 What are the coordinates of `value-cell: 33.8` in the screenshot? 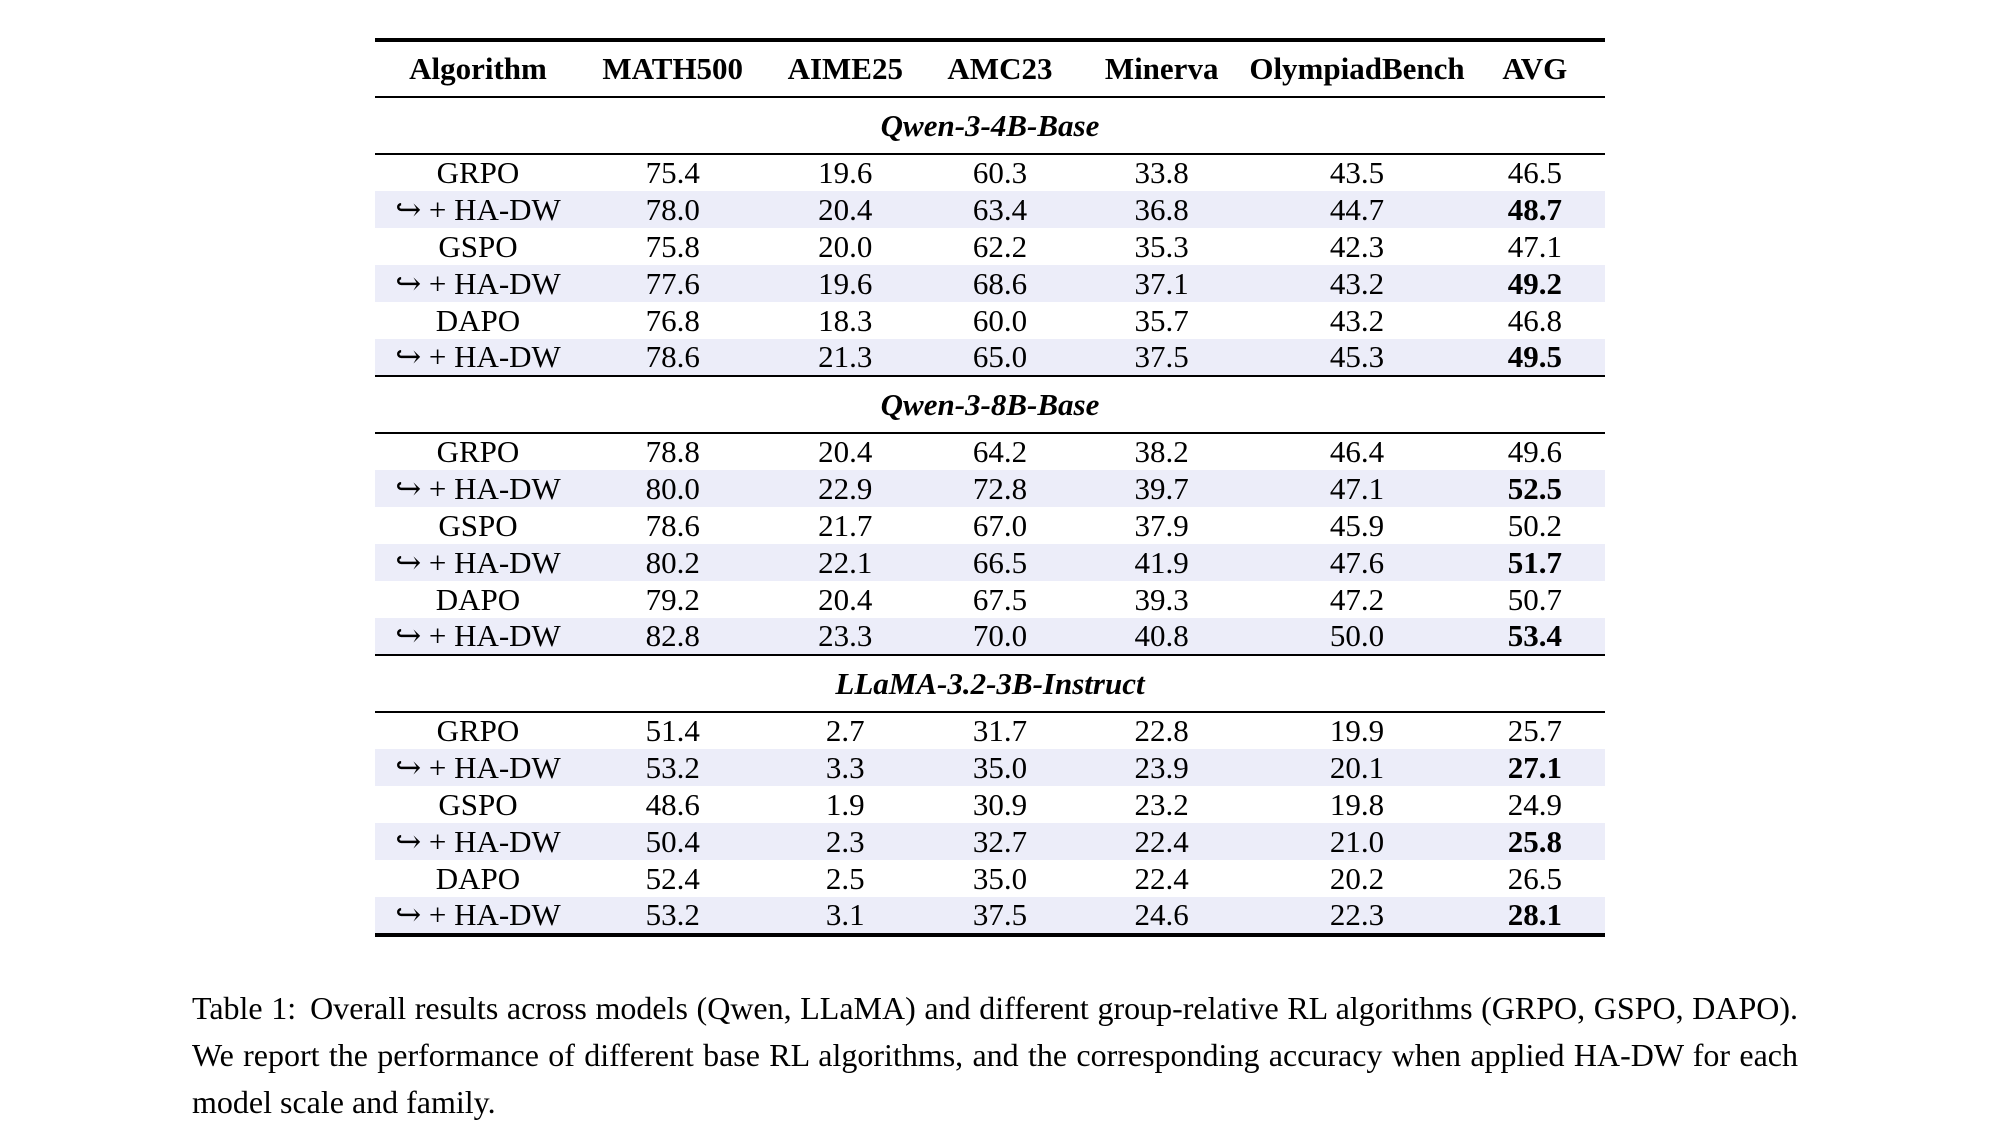 It's located at (1161, 172).